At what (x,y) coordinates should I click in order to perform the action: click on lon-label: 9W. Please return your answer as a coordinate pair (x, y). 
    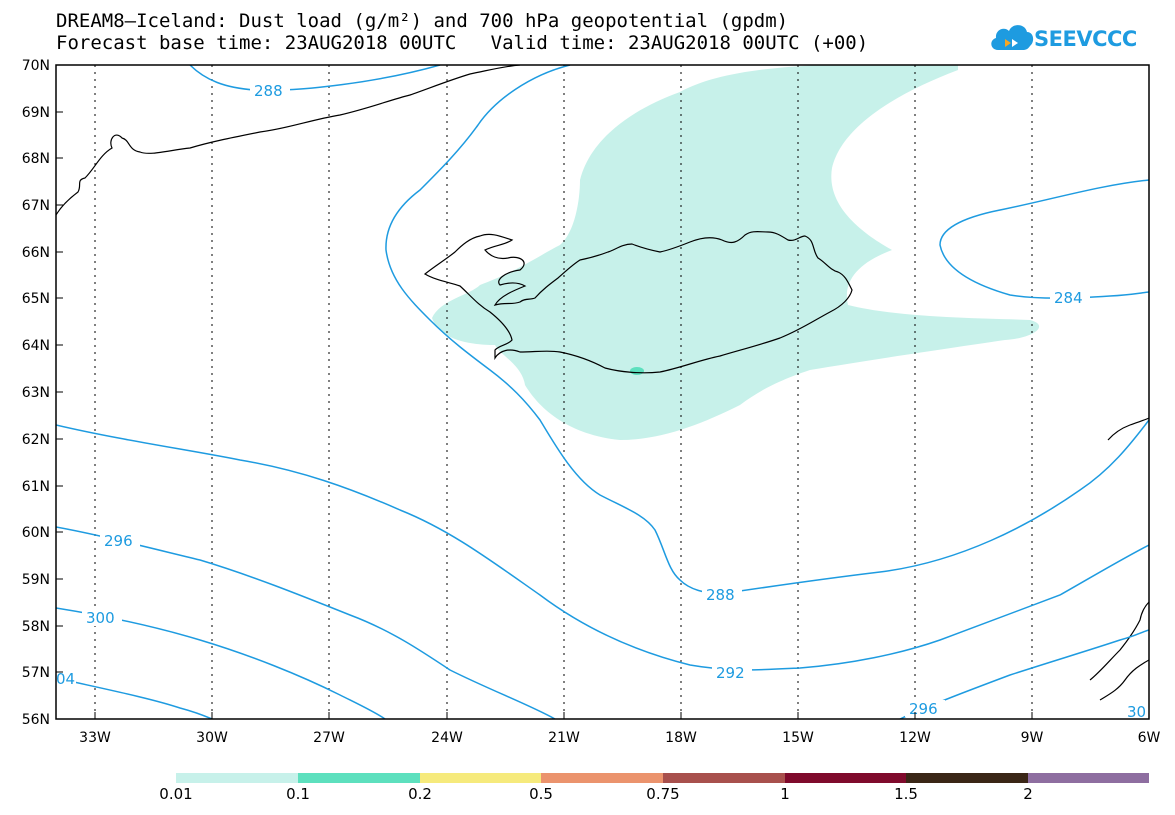
    Looking at the image, I should click on (1032, 738).